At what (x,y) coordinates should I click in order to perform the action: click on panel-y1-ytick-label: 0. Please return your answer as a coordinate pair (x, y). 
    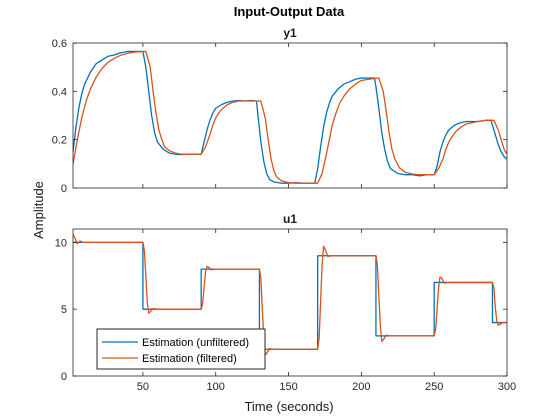
    Looking at the image, I should click on (64, 189).